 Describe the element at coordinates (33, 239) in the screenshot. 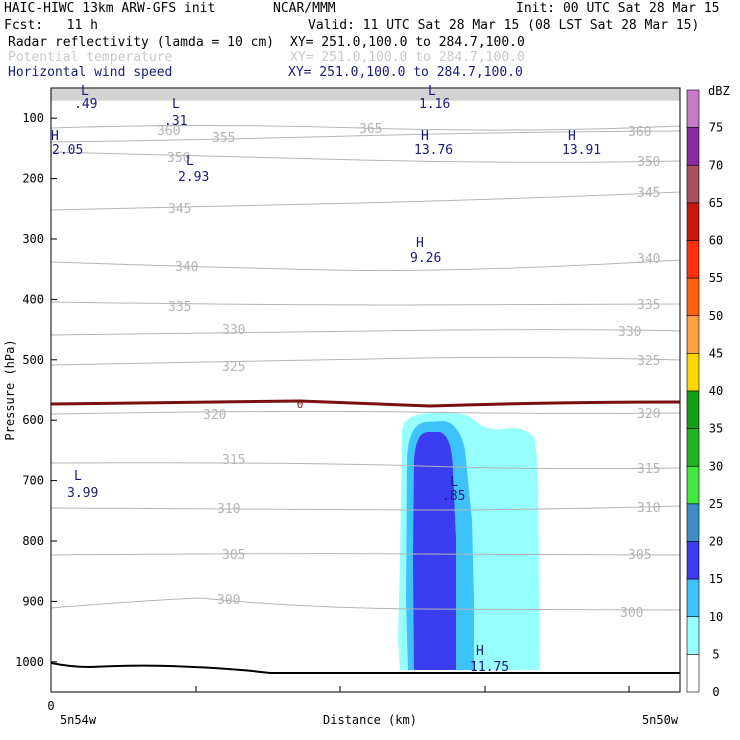

I see `y-tick-label: 300` at that location.